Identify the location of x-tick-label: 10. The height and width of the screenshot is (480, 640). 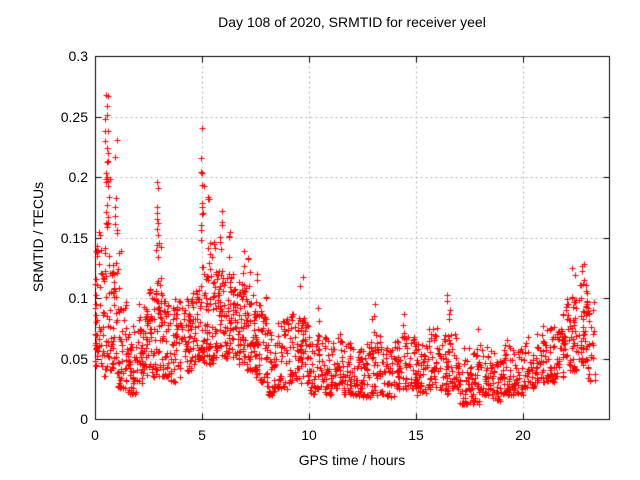
(309, 435).